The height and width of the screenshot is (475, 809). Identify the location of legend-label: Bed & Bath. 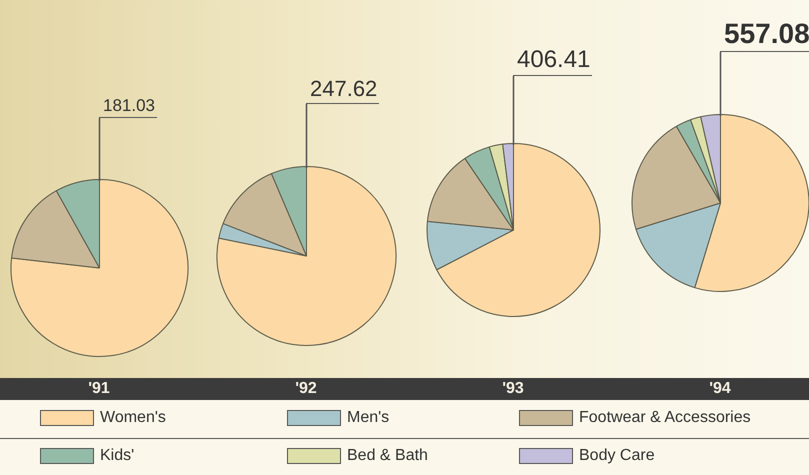
(387, 456).